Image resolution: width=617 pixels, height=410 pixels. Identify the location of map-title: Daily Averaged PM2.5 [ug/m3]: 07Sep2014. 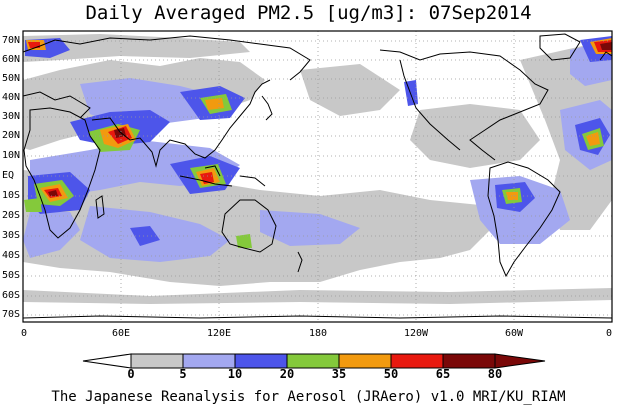
(308, 13).